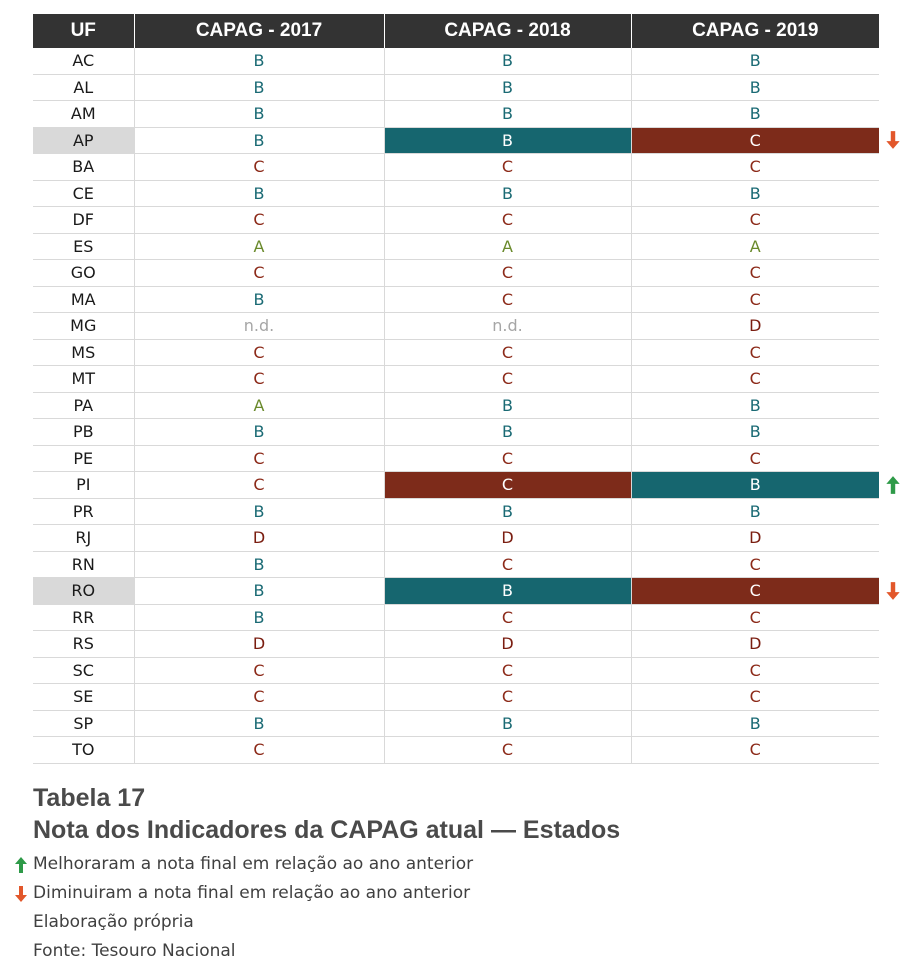 The height and width of the screenshot is (968, 918). What do you see at coordinates (83, 432) in the screenshot?
I see `cell-uf: PB` at bounding box center [83, 432].